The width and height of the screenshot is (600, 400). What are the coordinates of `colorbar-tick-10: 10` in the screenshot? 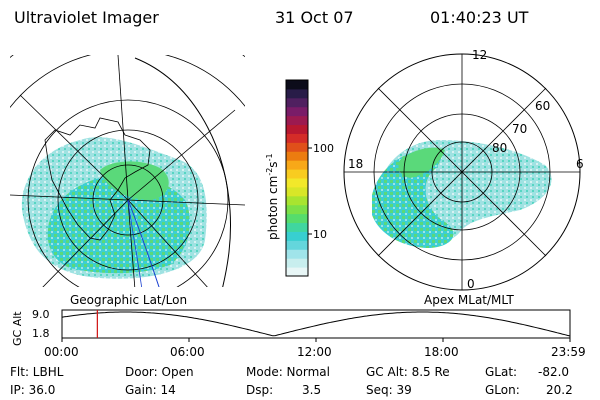 It's located at (320, 234).